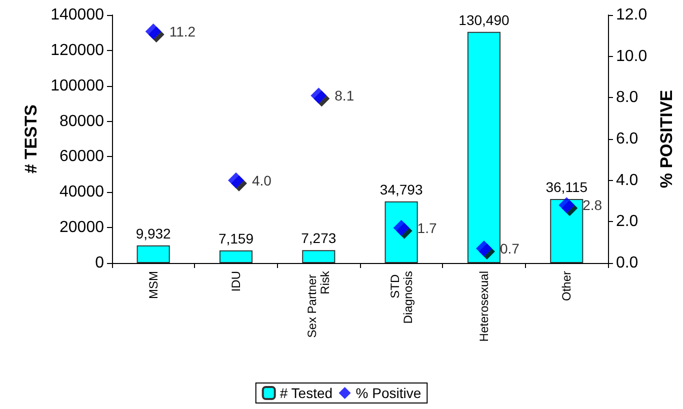 The height and width of the screenshot is (409, 683). Describe the element at coordinates (99, 263) in the screenshot. I see `y-tick-label: 0` at that location.